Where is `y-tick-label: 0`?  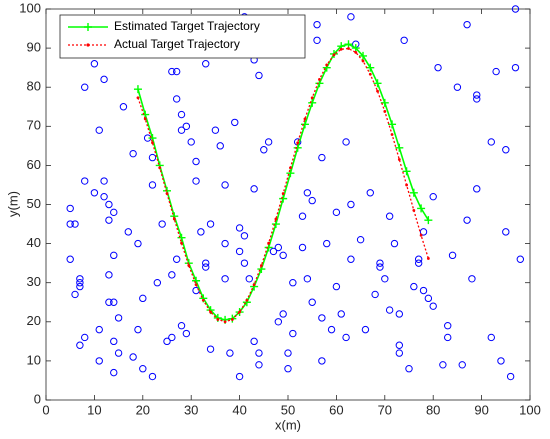
y-tick-label: 0 is located at coordinates (37, 398).